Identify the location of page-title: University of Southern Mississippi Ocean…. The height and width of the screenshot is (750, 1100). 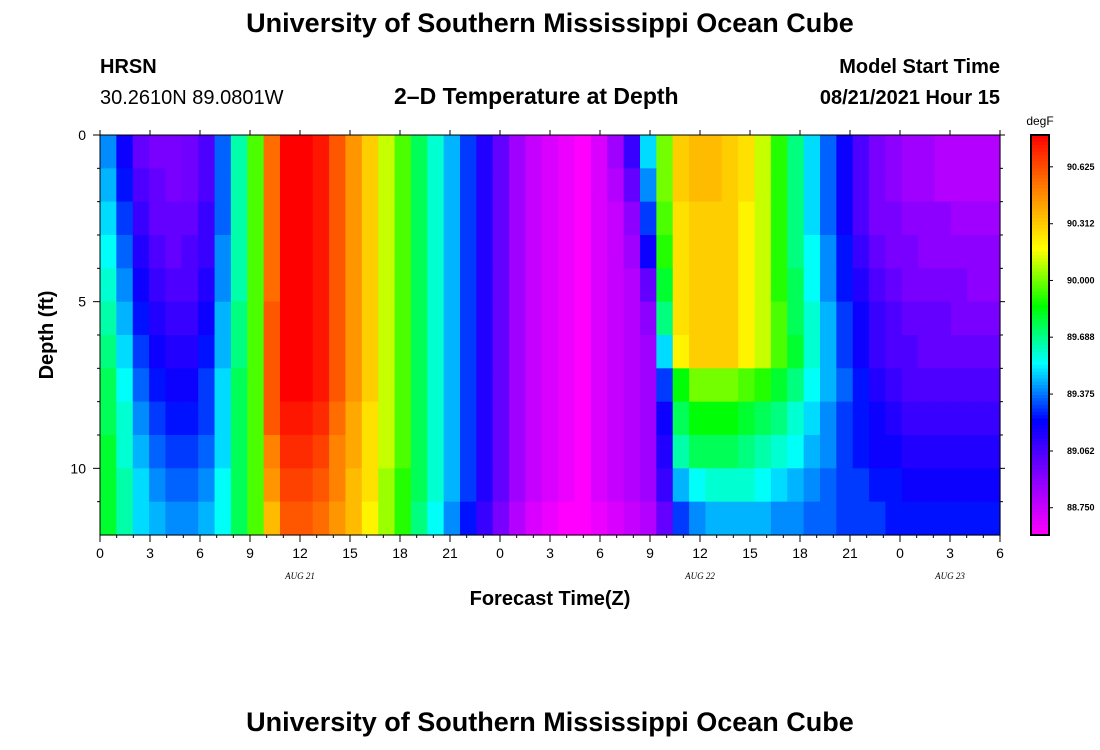
(550, 23).